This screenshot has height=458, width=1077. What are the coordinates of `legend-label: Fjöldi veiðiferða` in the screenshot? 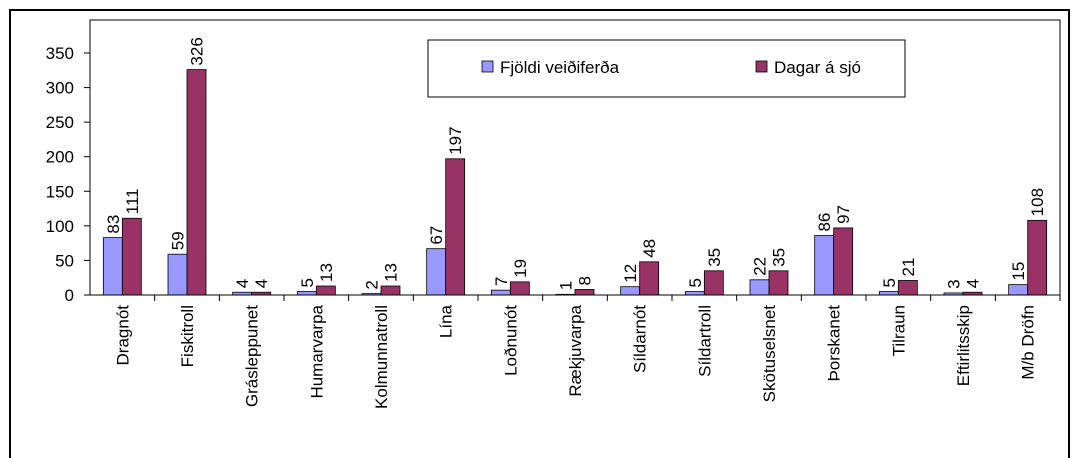 It's located at (560, 67).